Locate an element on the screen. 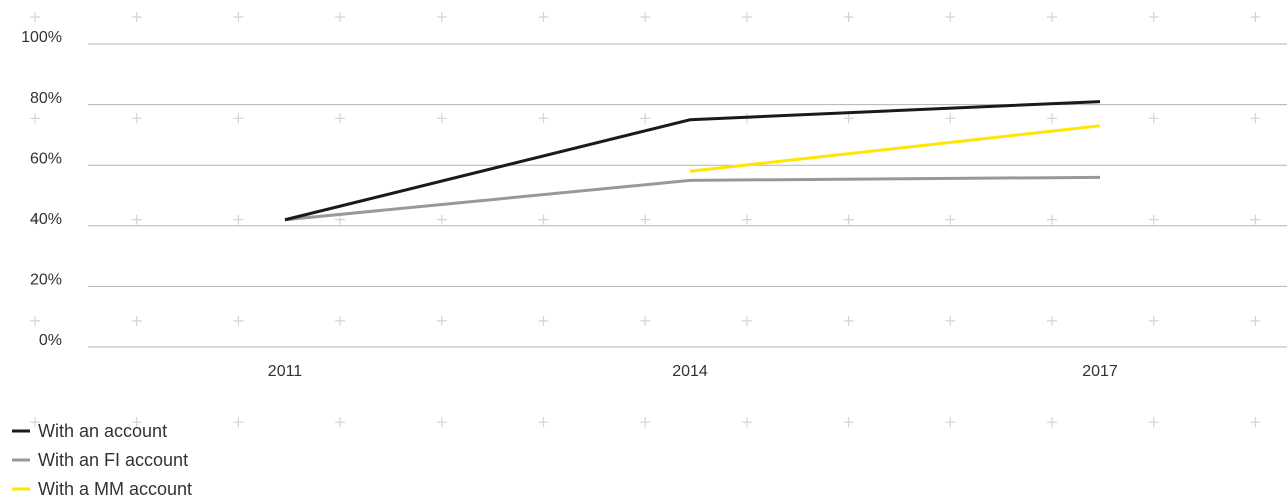 The height and width of the screenshot is (501, 1287). legend-label: With an FI account is located at coordinates (113, 460).